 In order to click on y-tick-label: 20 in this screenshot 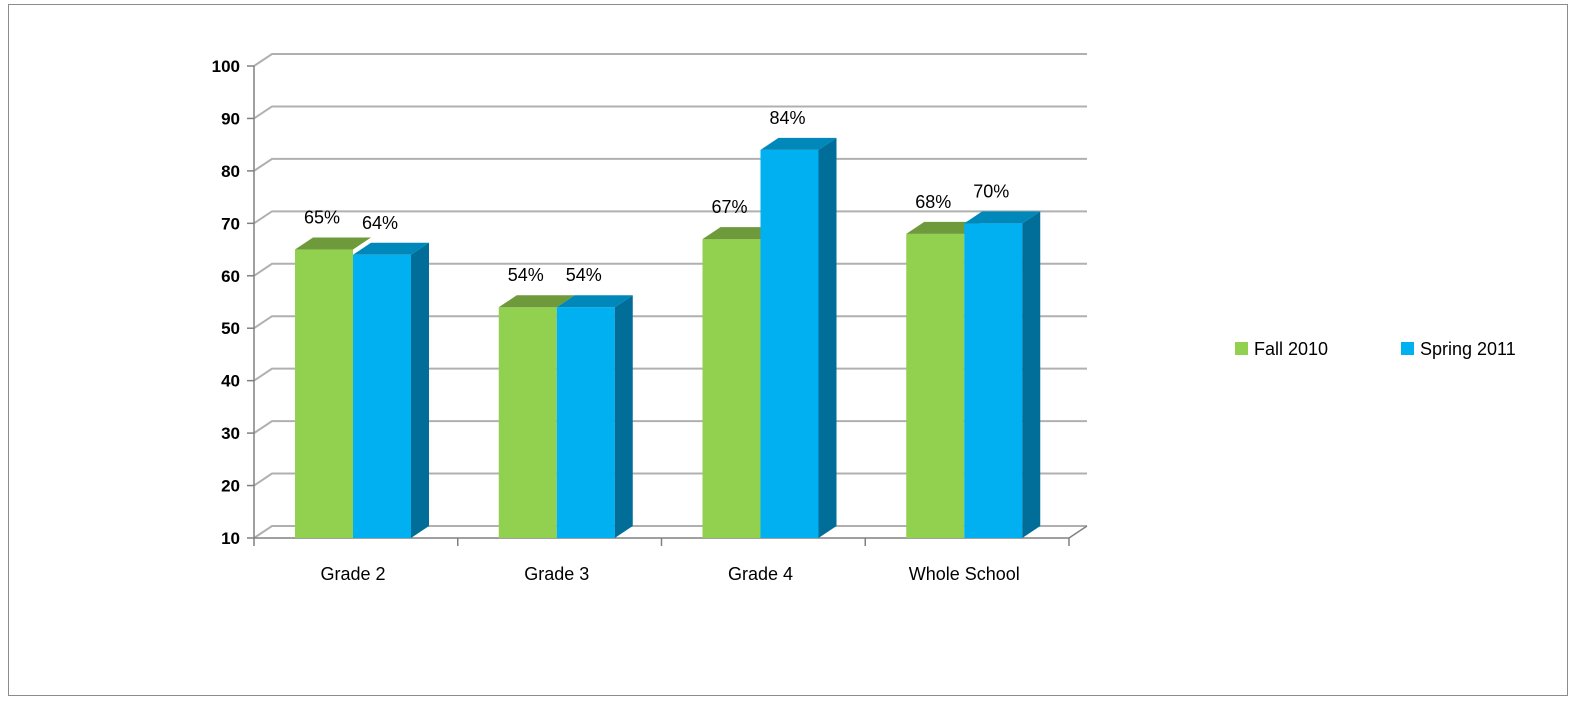, I will do `click(230, 486)`.